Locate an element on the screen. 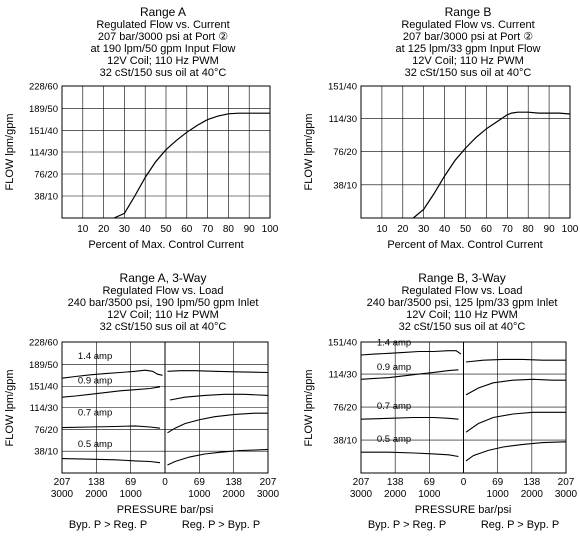 The height and width of the screenshot is (536, 580). series-label: 0.7 amp is located at coordinates (394, 406).